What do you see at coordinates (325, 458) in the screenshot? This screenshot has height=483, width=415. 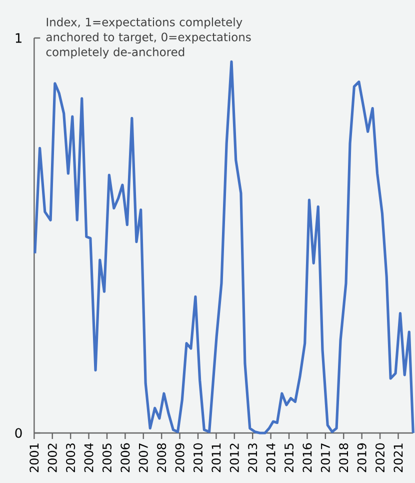 I see `x-tick-label: 2017` at bounding box center [325, 458].